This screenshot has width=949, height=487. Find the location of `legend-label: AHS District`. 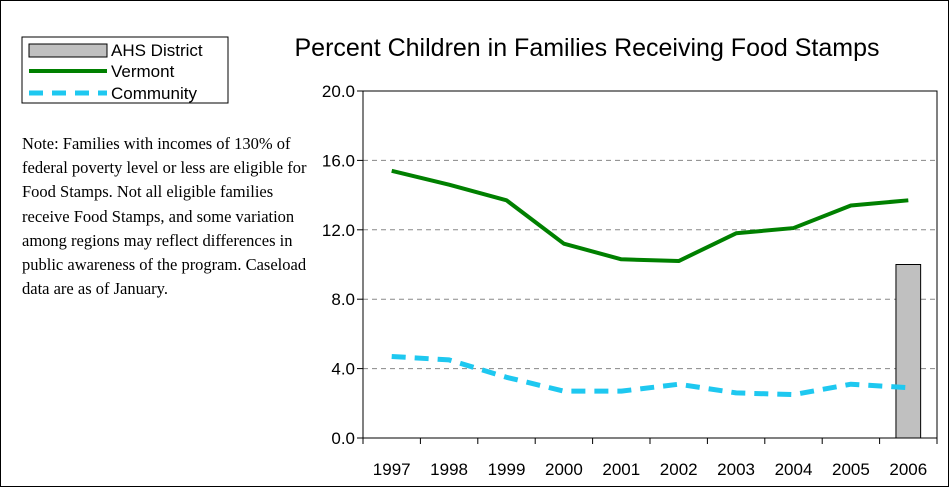

legend-label: AHS District is located at coordinates (157, 50).